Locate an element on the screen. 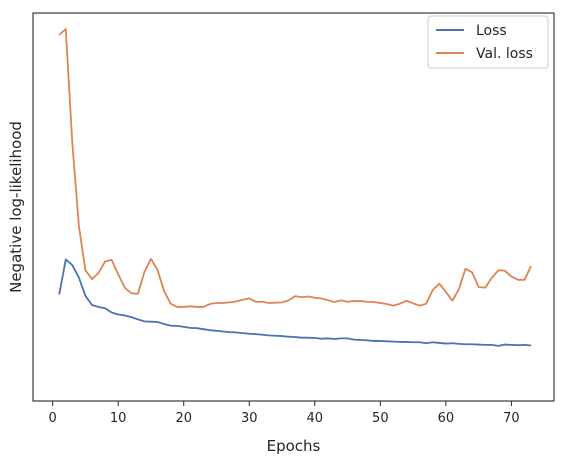  legend-label-val-loss: Val. loss is located at coordinates (504, 54).